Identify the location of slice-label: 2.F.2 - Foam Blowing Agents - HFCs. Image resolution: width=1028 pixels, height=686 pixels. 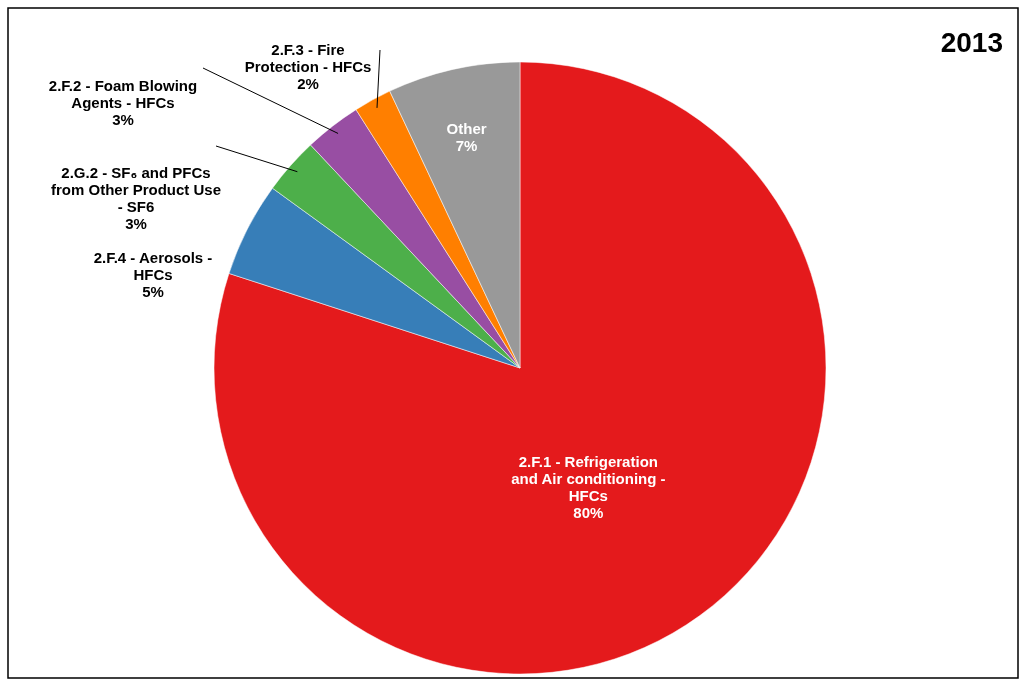
(123, 94).